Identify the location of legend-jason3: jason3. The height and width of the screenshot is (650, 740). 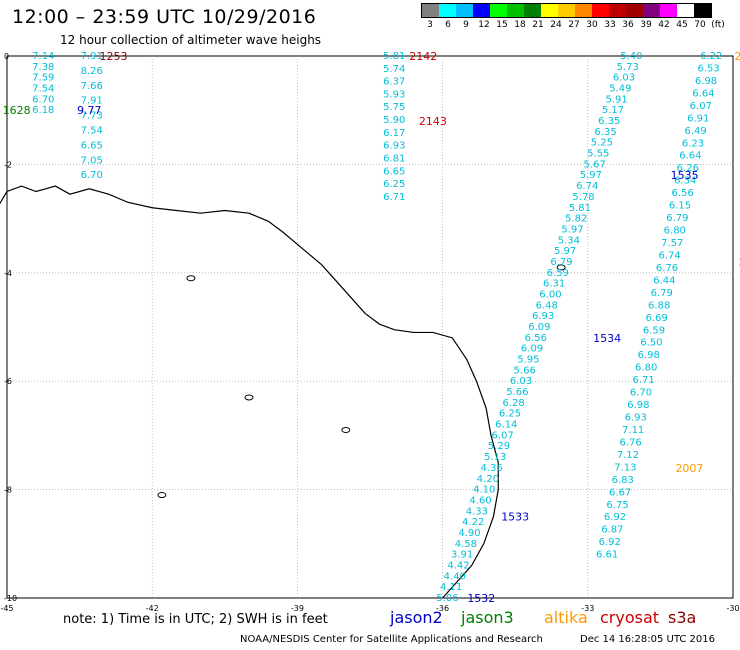
(487, 617).